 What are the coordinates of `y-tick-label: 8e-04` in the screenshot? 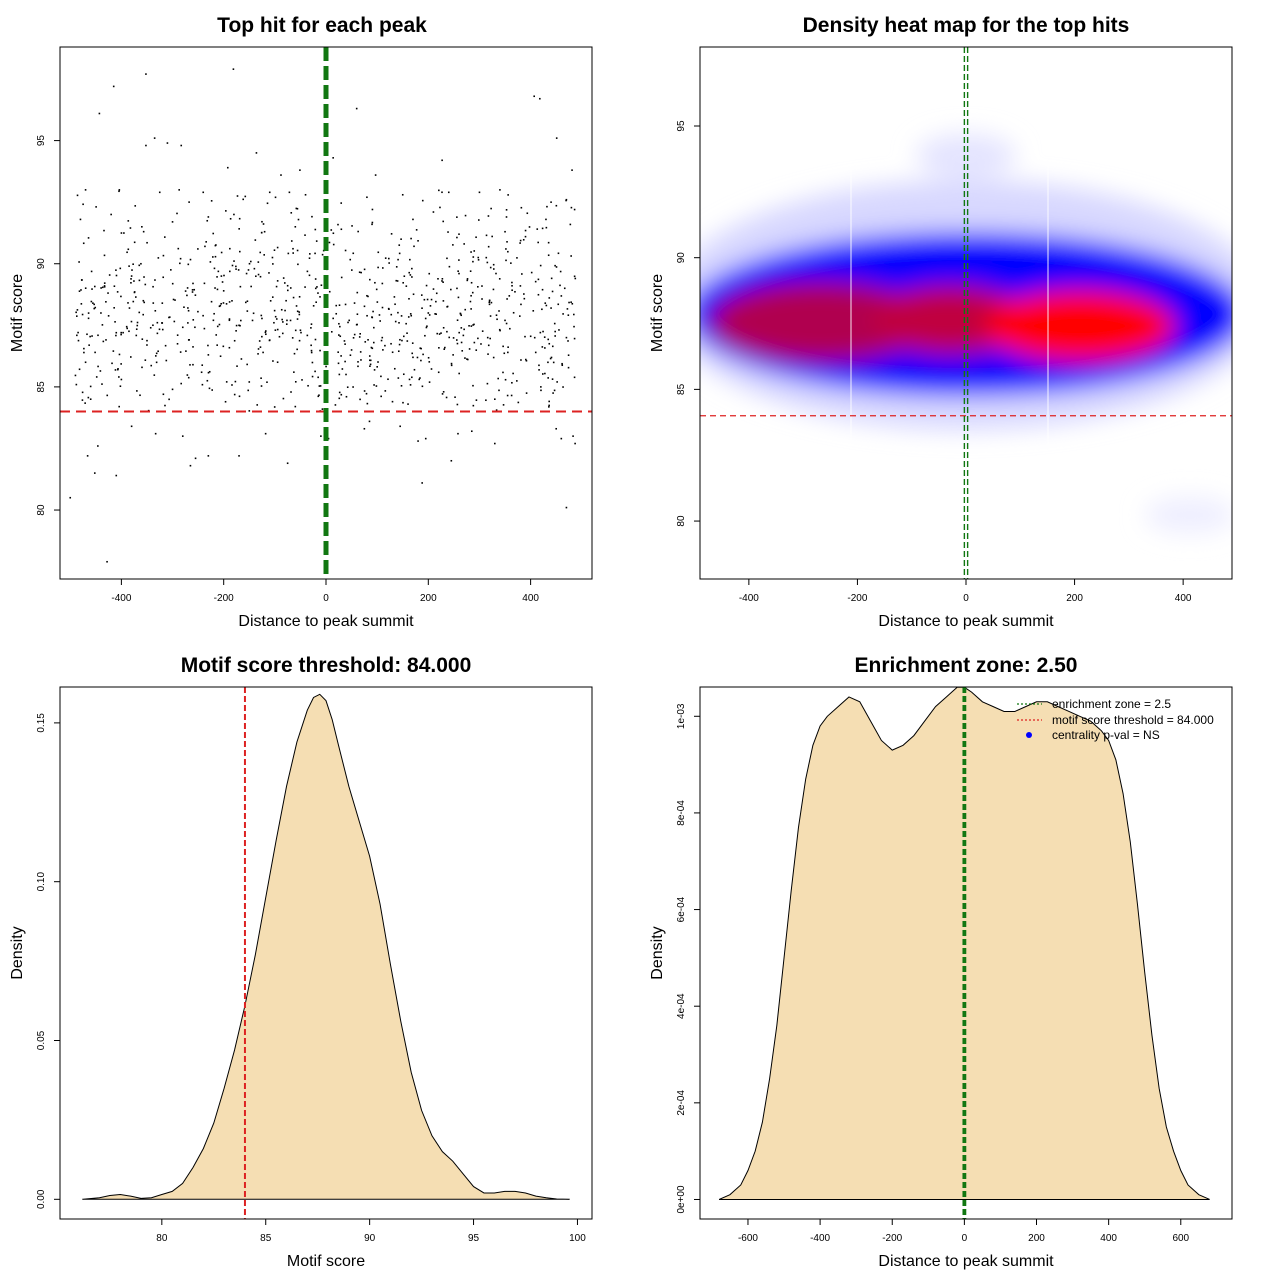 It's located at (681, 813).